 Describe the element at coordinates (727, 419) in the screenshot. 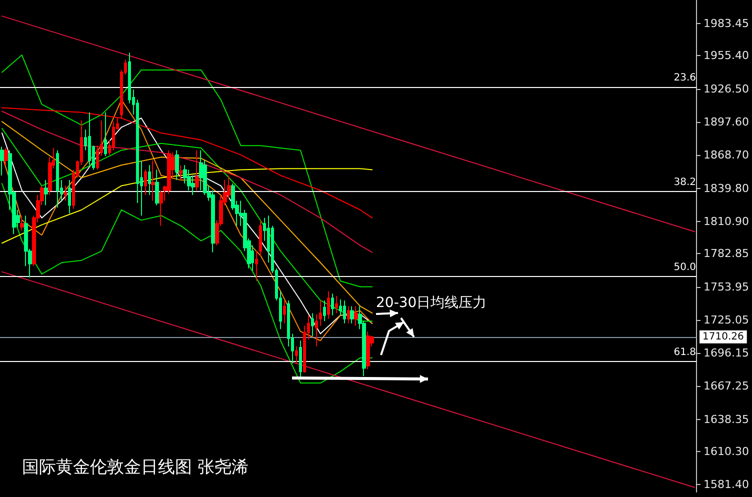

I see `y-tick-label: 1638.35` at that location.